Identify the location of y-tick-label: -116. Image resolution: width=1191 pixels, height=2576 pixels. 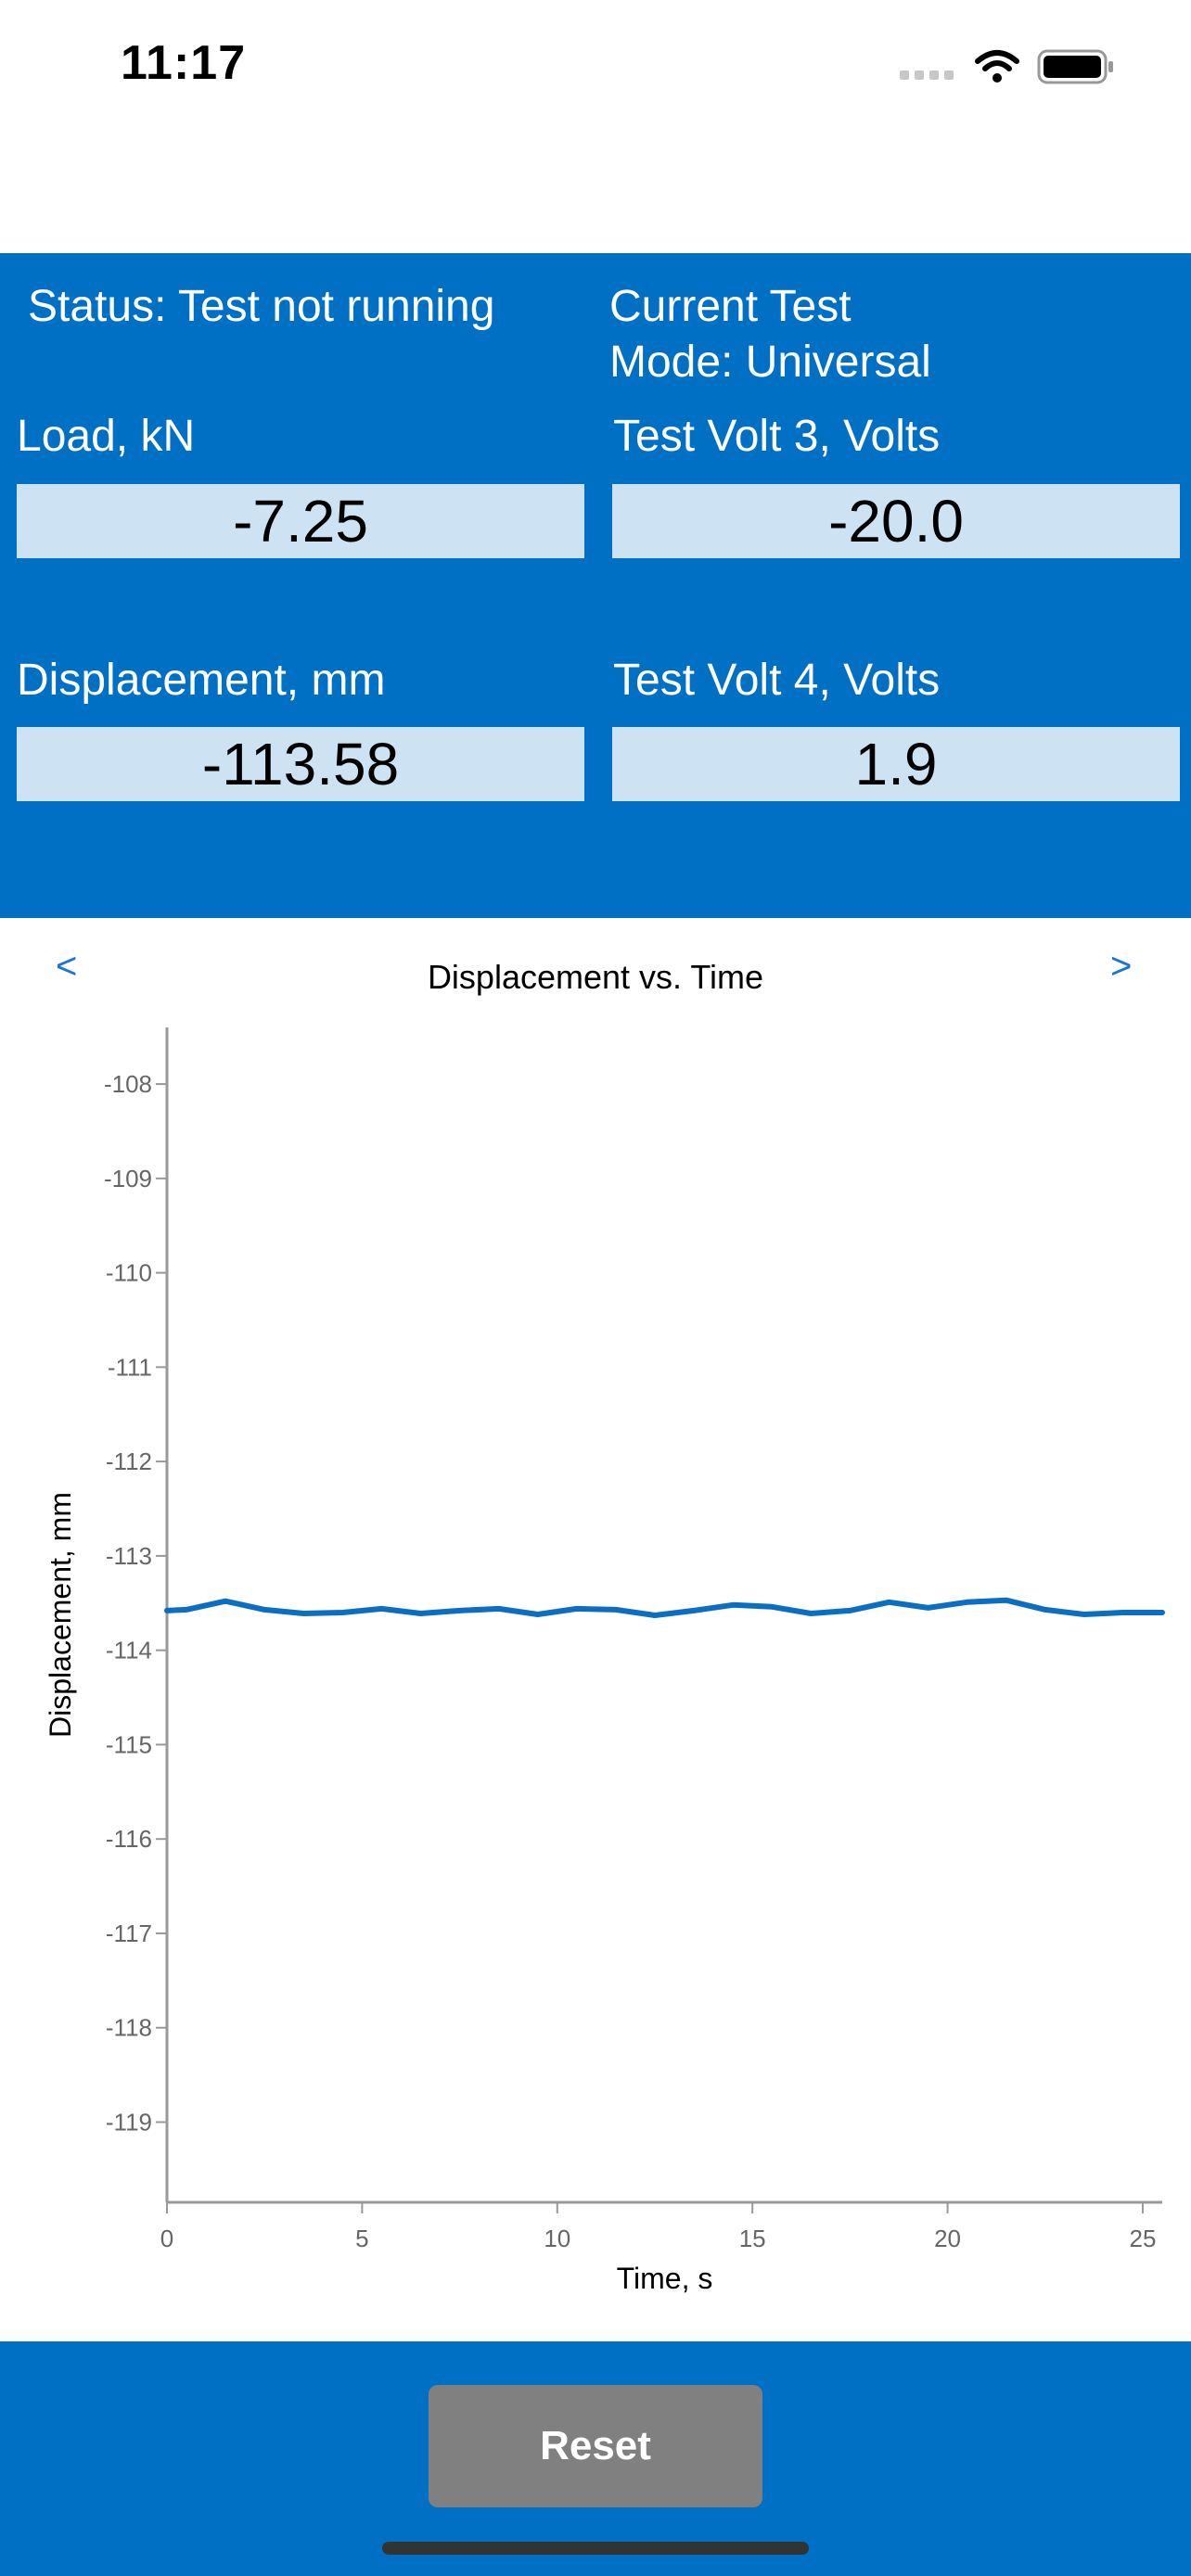
(129, 1839).